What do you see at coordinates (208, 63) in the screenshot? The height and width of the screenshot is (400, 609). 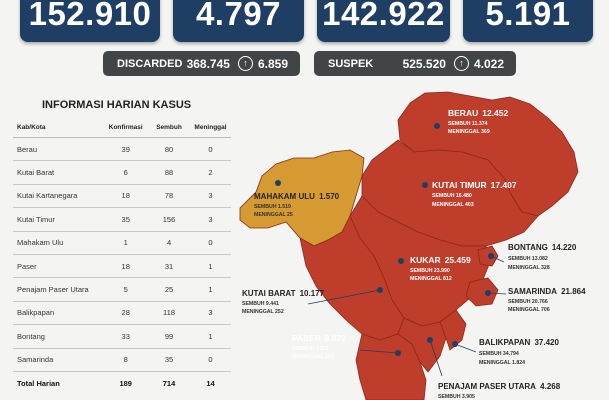 I see `discarded-value: 368.745` at bounding box center [208, 63].